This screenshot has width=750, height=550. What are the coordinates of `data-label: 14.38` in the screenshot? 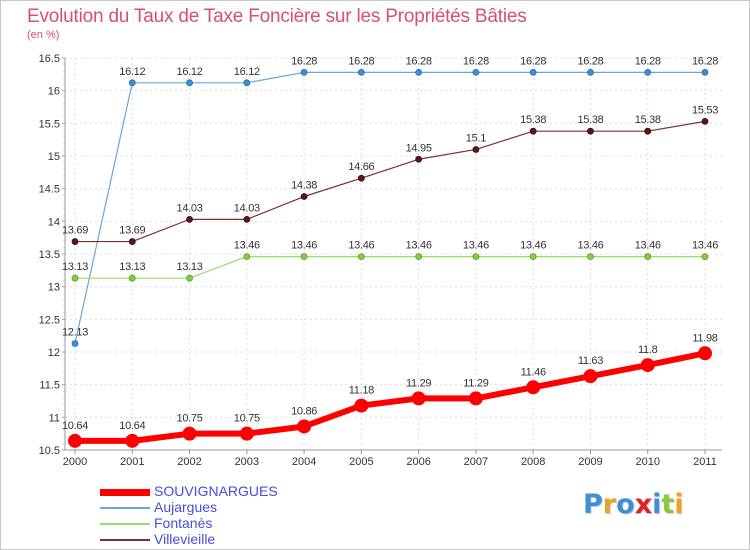 It's located at (304, 186).